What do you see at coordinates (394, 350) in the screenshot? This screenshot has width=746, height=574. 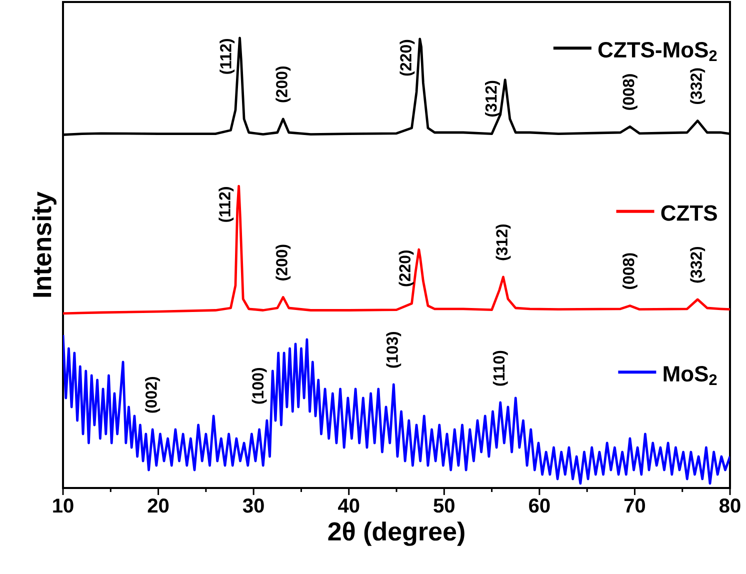 I see `annotation: (103)` at bounding box center [394, 350].